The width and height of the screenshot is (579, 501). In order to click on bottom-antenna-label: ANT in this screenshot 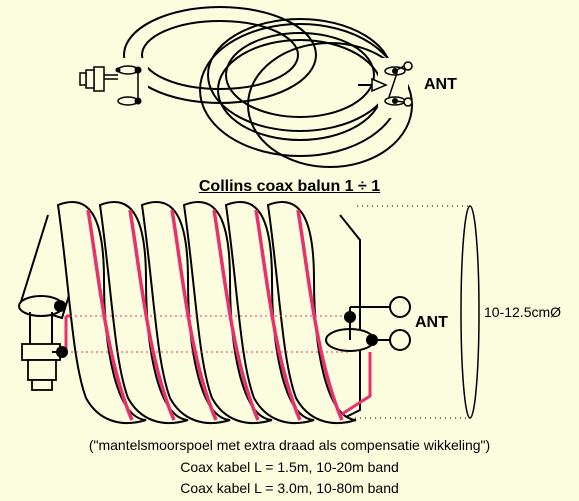, I will do `click(431, 322)`.